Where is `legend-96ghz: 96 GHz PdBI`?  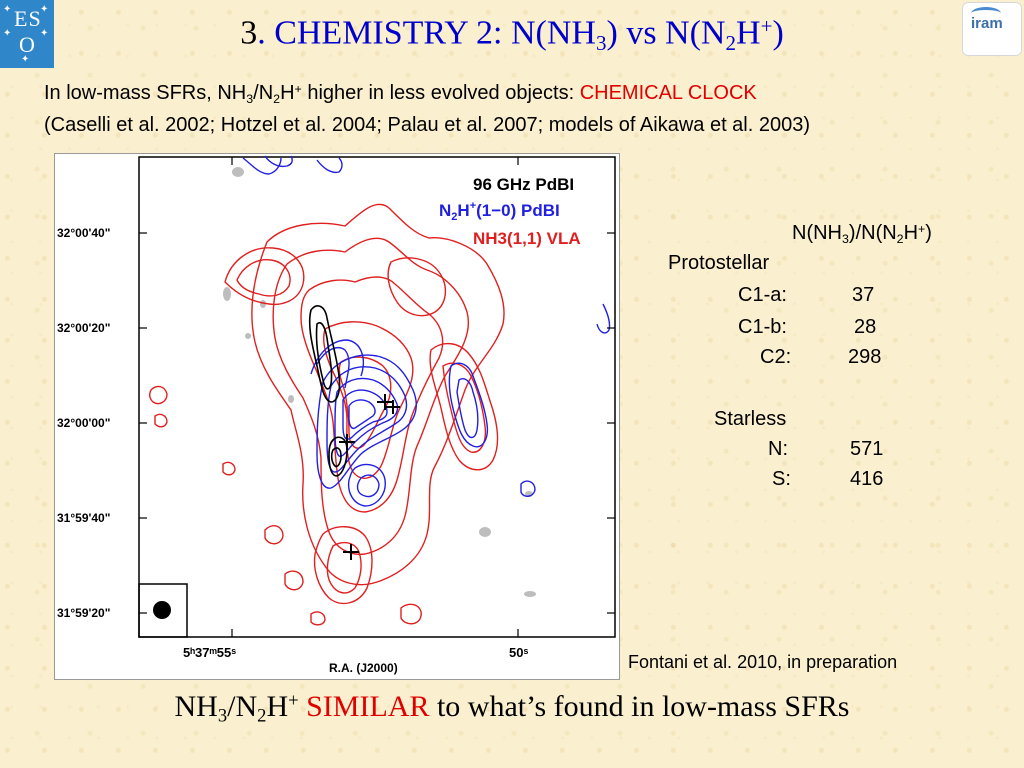
legend-96ghz: 96 GHz PdBI is located at coordinates (523, 184).